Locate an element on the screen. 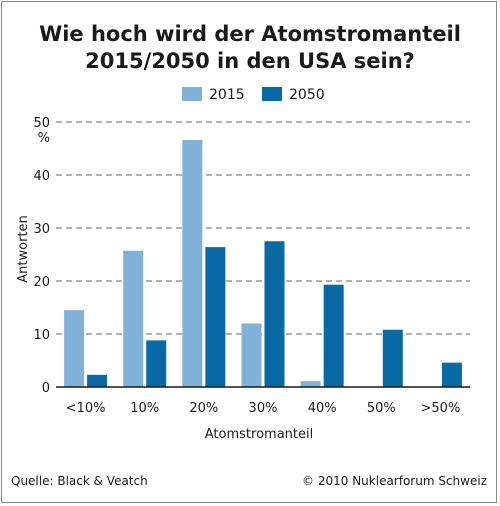 This screenshot has width=500, height=506. y-tick-label: 50 is located at coordinates (41, 123).